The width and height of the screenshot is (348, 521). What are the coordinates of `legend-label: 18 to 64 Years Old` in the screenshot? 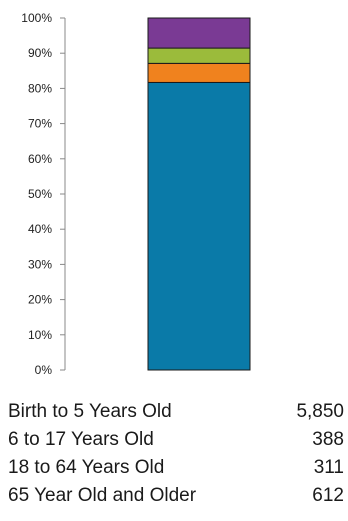 It's located at (86, 467).